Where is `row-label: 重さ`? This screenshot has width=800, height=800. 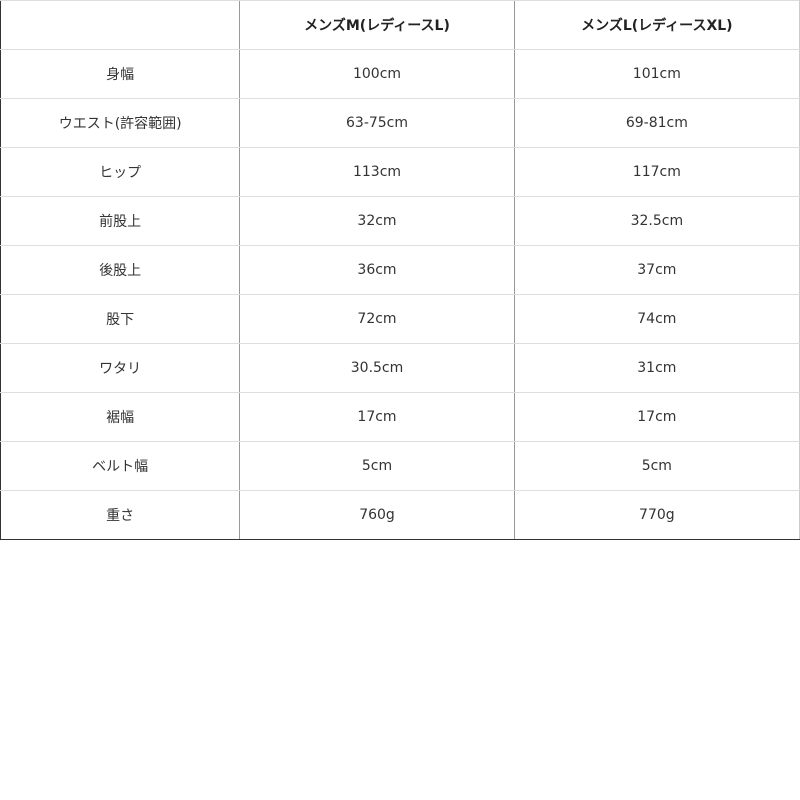 row-label: 重さ is located at coordinates (120, 515).